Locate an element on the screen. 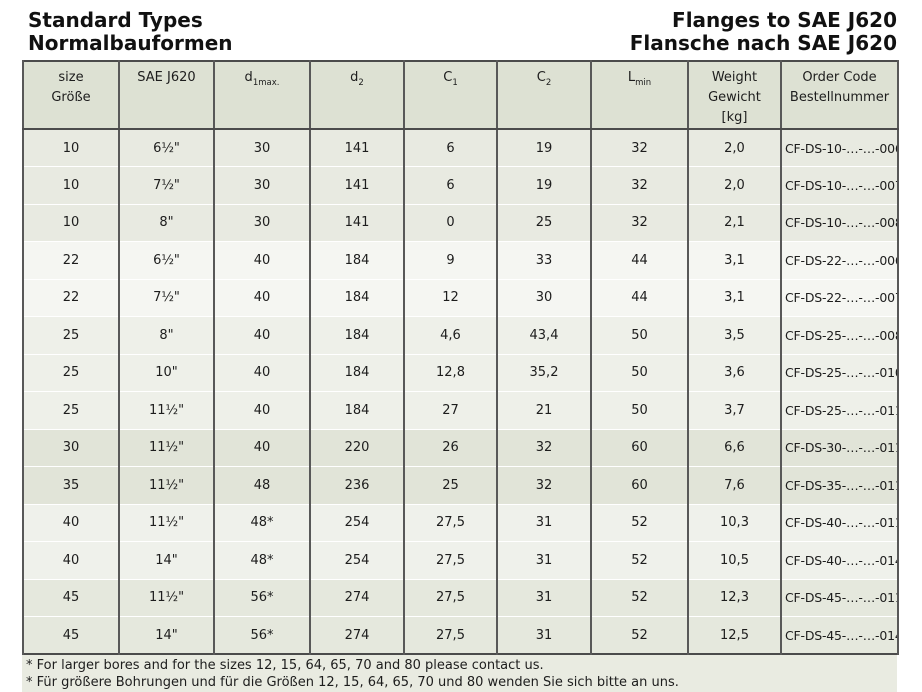 This screenshot has height=692, width=922. cell-weight: 6,6 is located at coordinates (734, 447).